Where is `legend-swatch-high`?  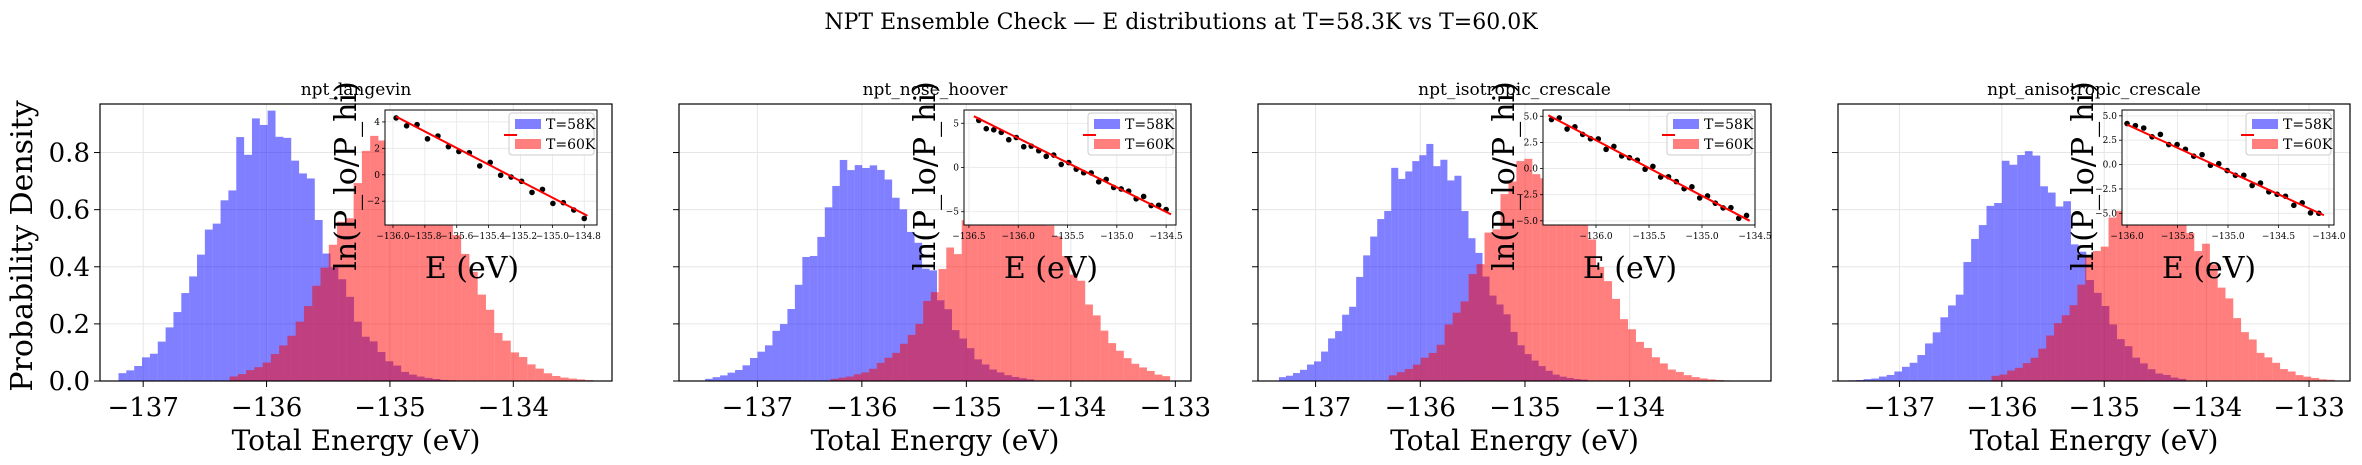
legend-swatch-high is located at coordinates (1107, 144).